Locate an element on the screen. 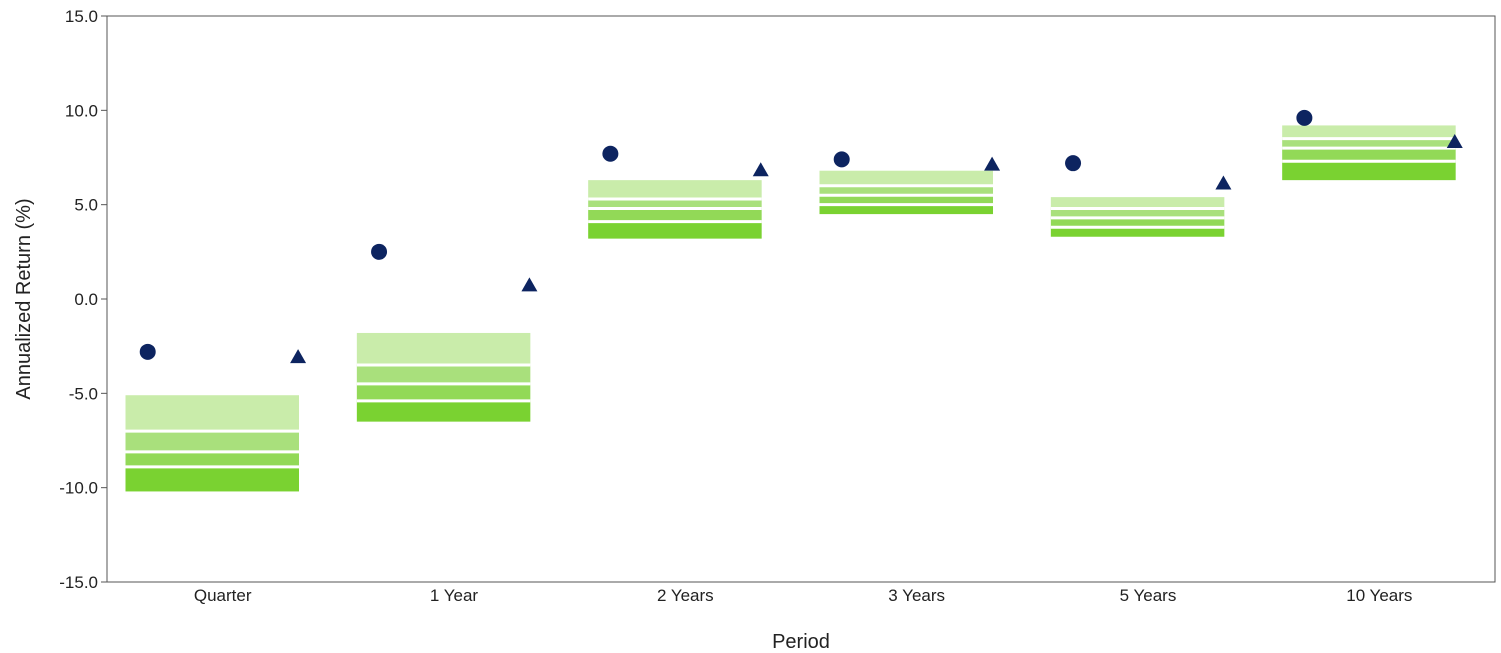  y-tick-label: 5.0 is located at coordinates (86, 205).